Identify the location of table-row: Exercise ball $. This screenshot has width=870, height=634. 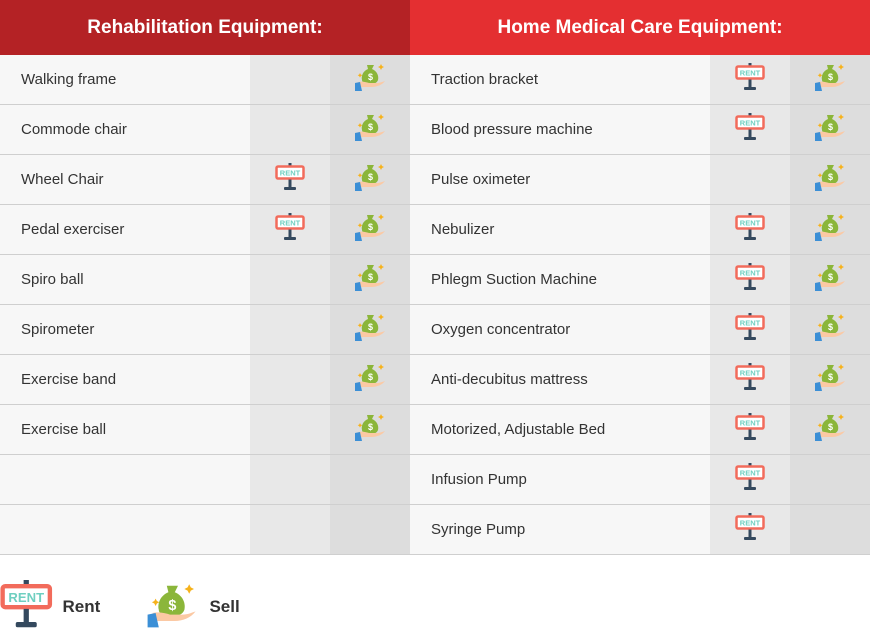
(205, 430).